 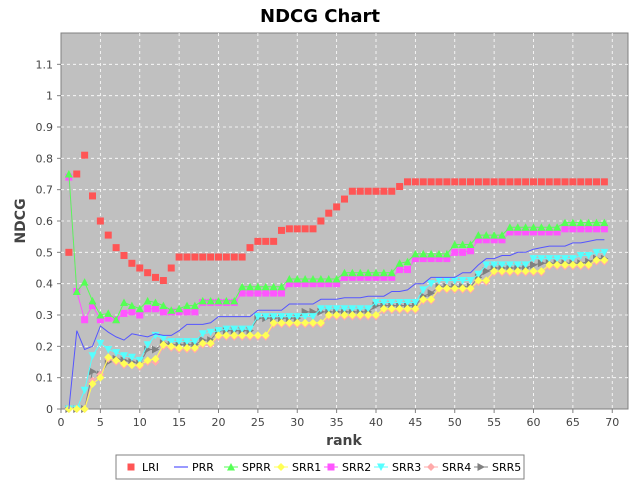 I want to click on x-tick-label: 35, so click(x=337, y=422).